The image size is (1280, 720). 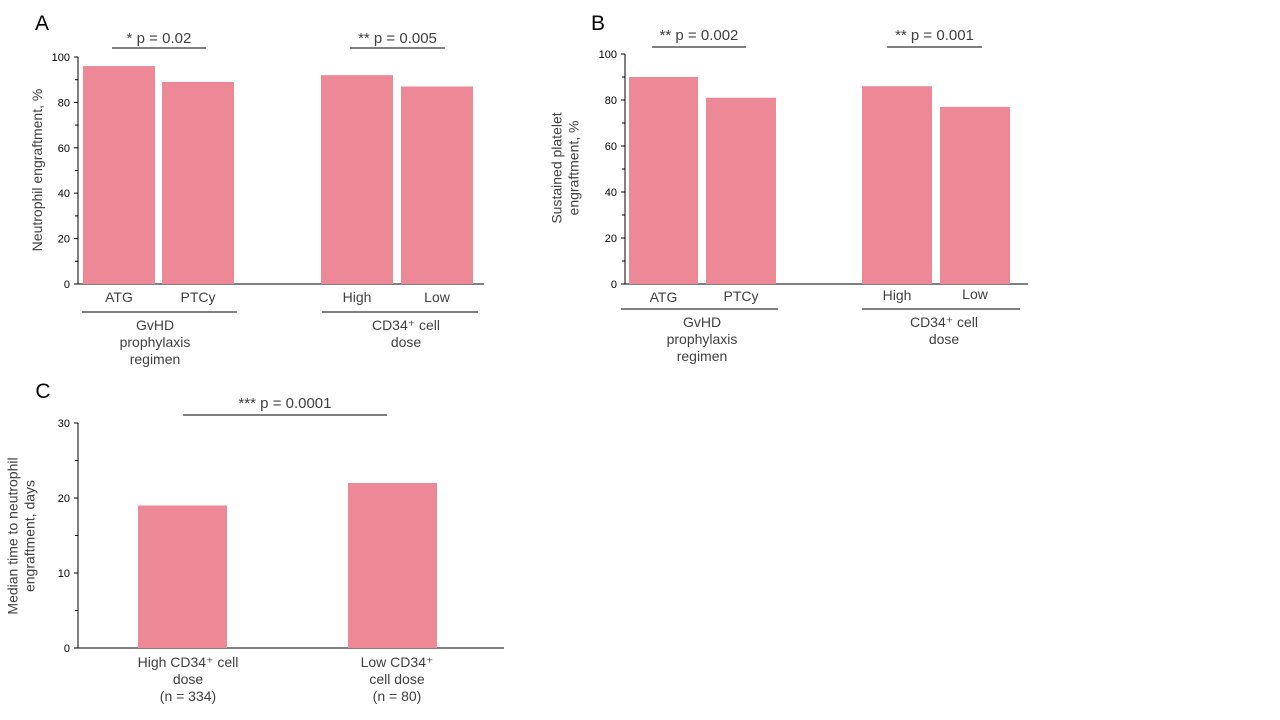 I want to click on panel-A-y-axis-label: Neutrophil engraftment, %, so click(x=37, y=170).